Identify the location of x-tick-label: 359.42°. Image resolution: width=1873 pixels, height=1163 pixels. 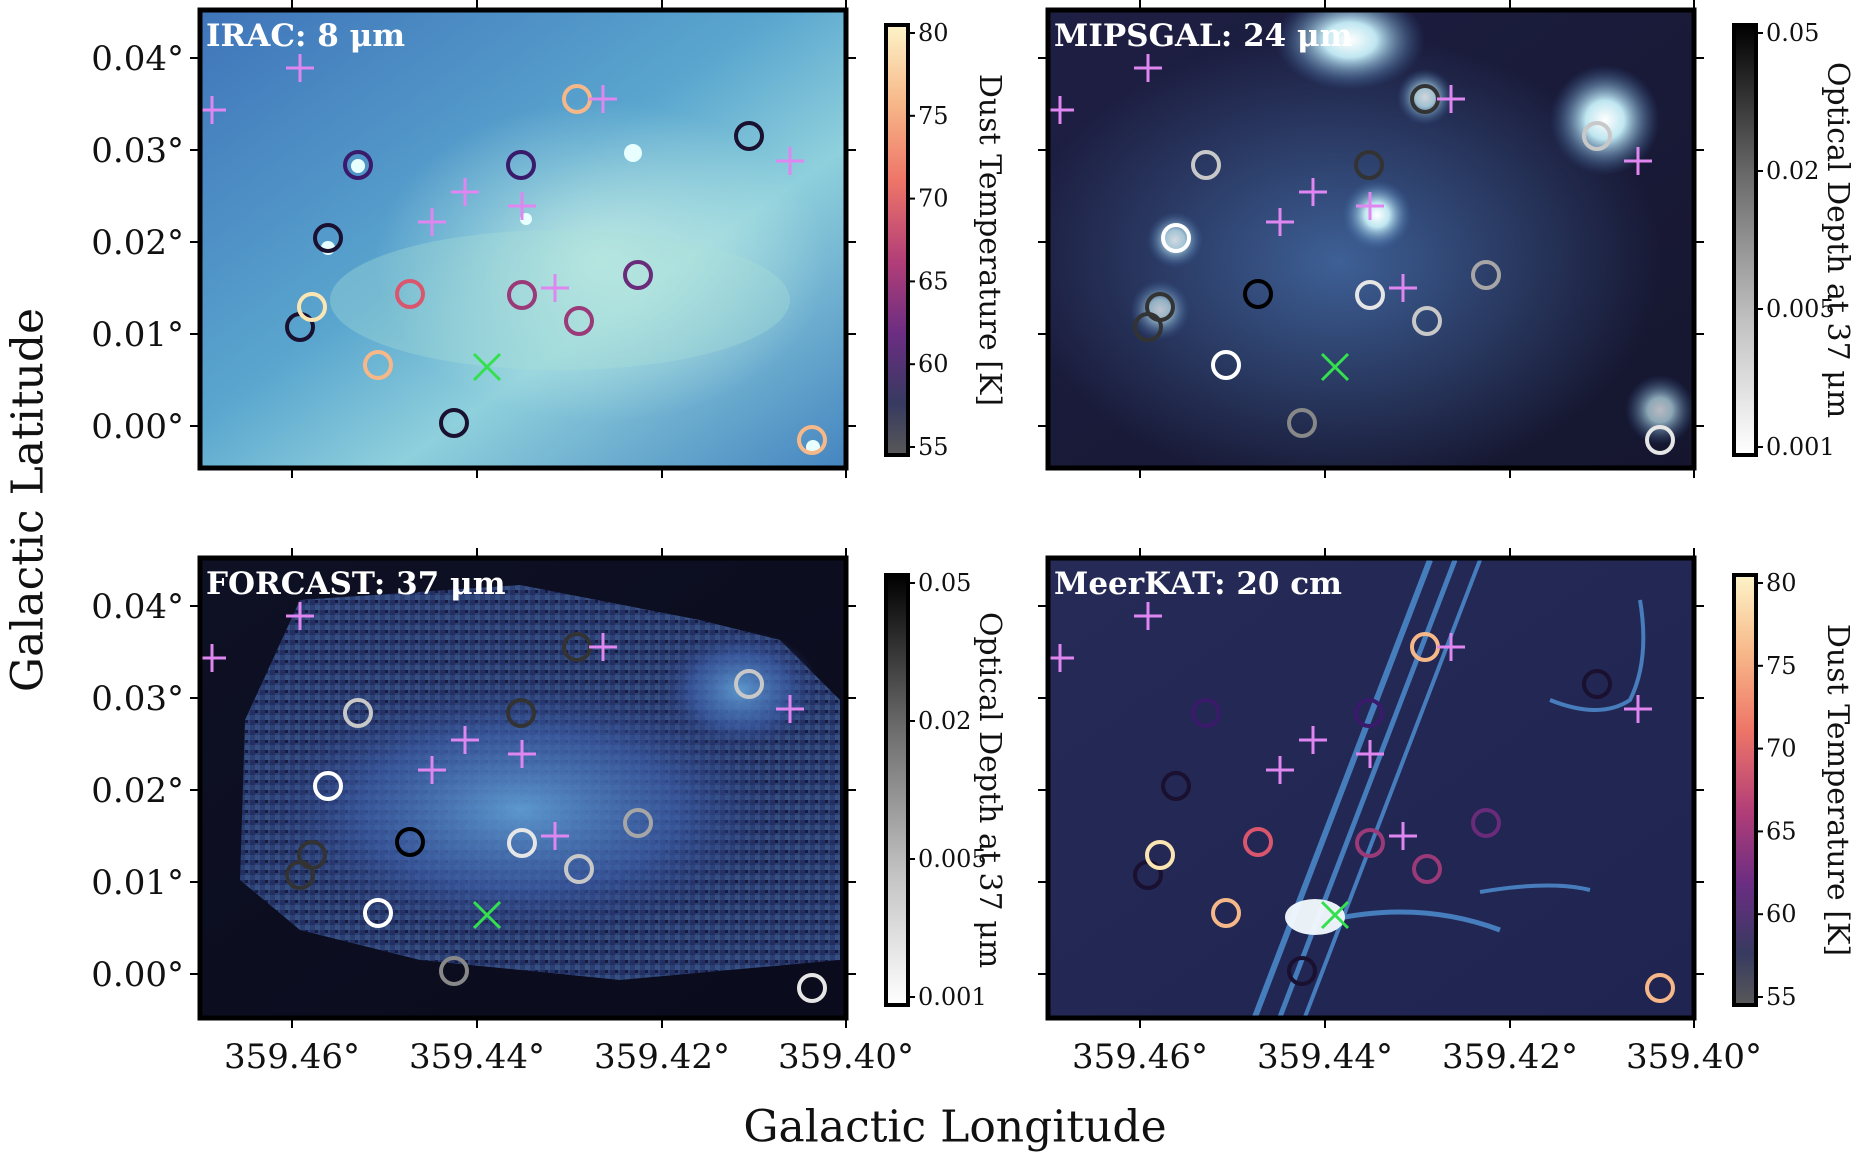
(1510, 1057).